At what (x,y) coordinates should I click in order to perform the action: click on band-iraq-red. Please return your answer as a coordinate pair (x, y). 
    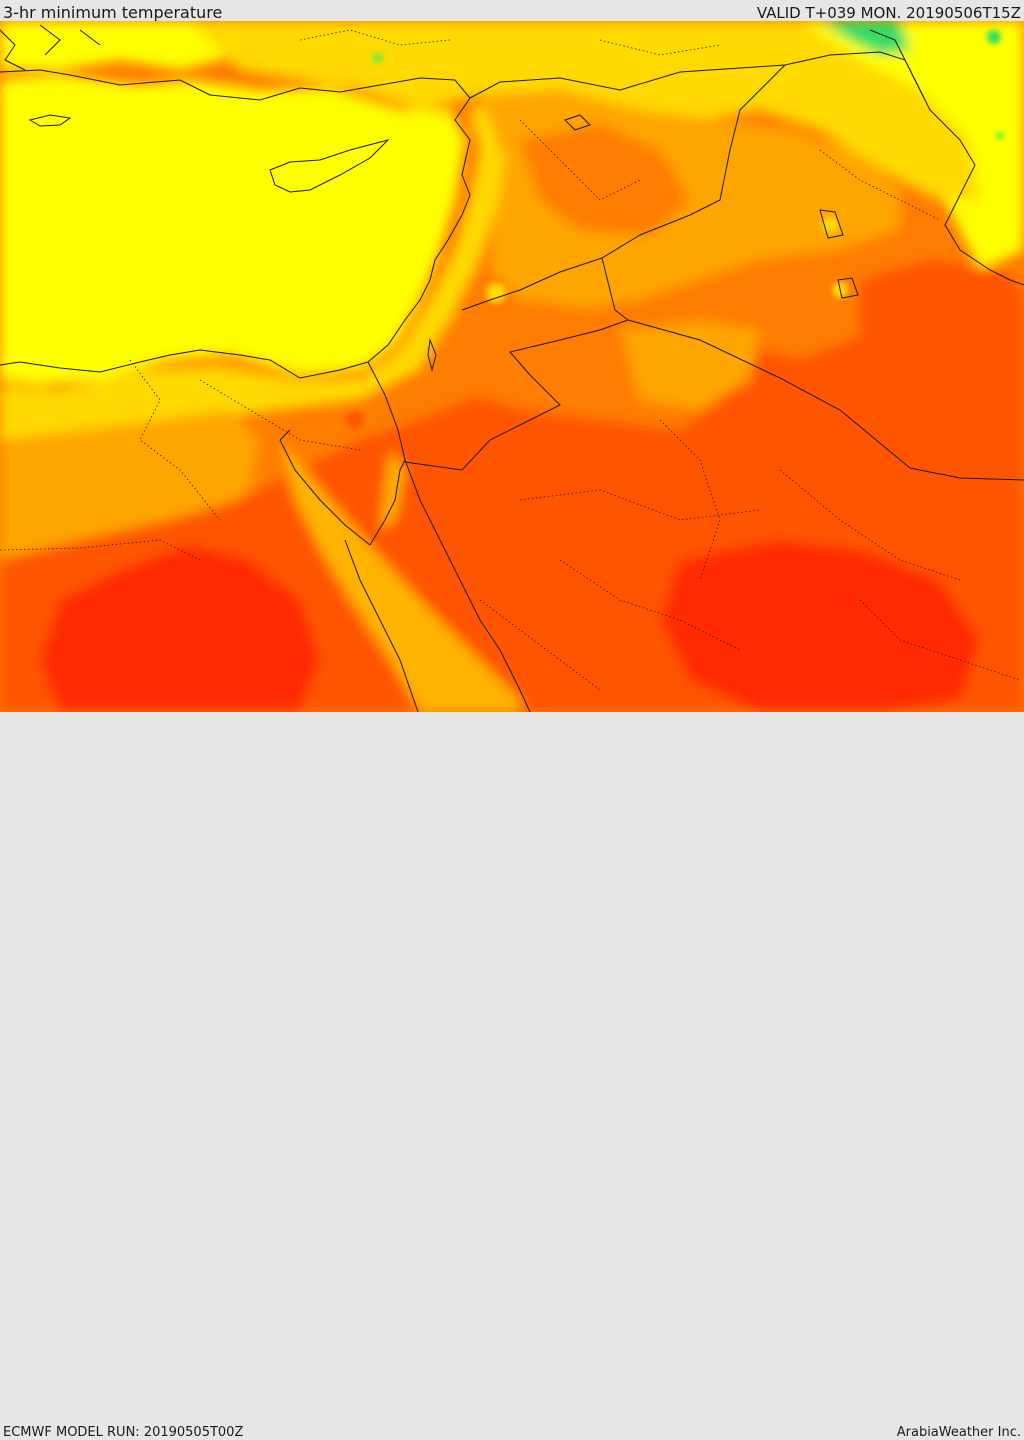
    Looking at the image, I should click on (942, 330).